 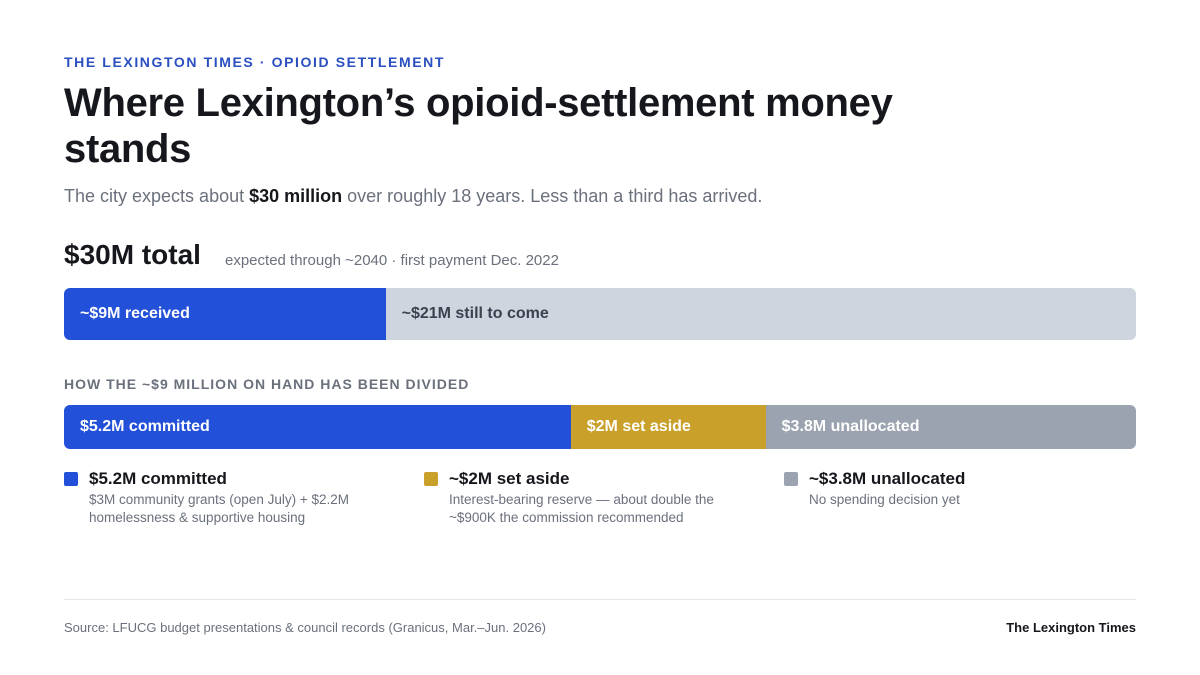 I want to click on segment-label: $5.2M committed, so click(x=145, y=426).